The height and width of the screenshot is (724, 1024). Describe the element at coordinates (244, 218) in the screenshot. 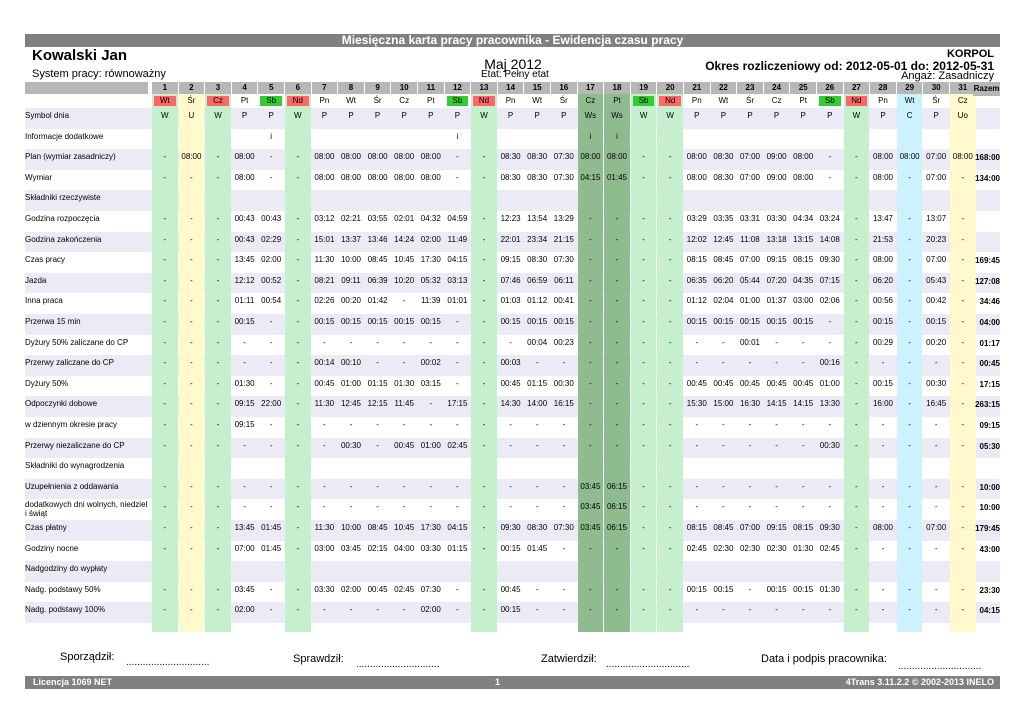

I see `table-cell: 00:43` at that location.